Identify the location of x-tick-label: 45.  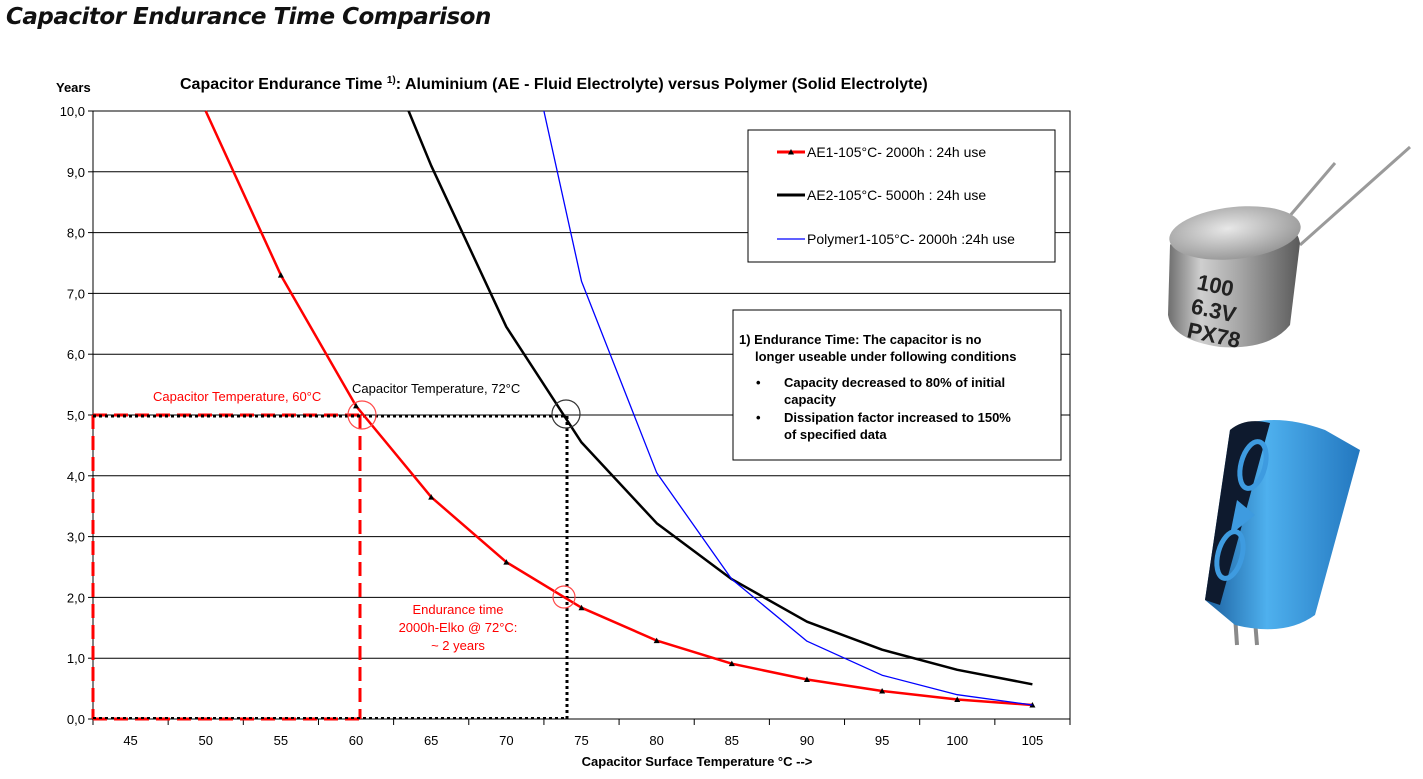
(130, 740).